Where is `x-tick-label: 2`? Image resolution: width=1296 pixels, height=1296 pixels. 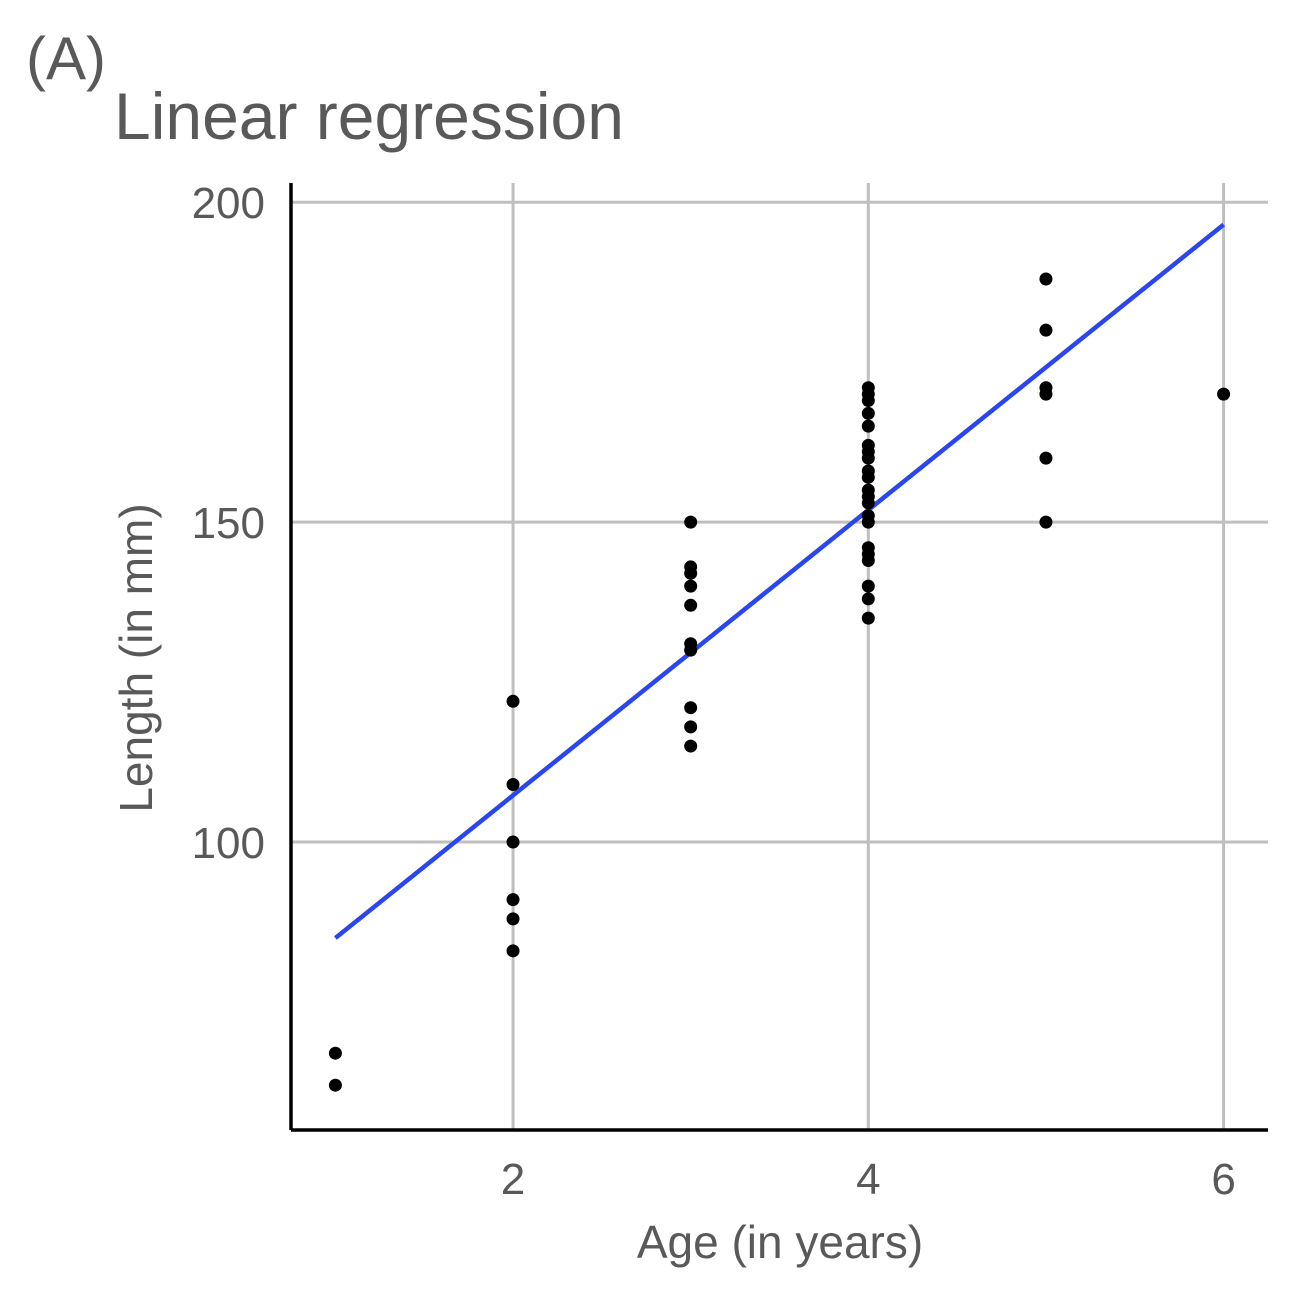
x-tick-label: 2 is located at coordinates (513, 1179).